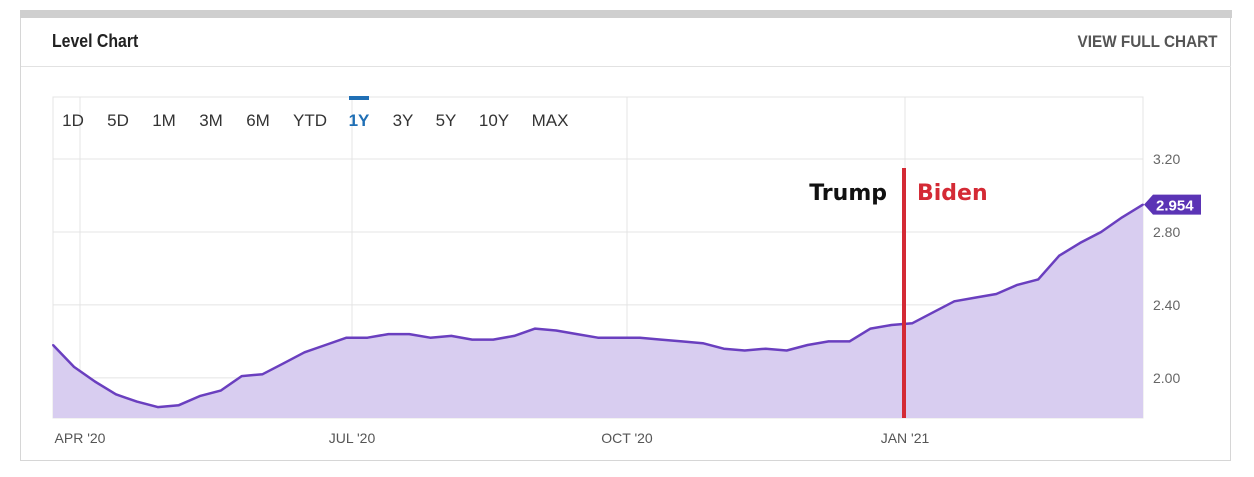 The width and height of the screenshot is (1254, 477). Describe the element at coordinates (352, 438) in the screenshot. I see `x-tick-label: JUL '20` at that location.